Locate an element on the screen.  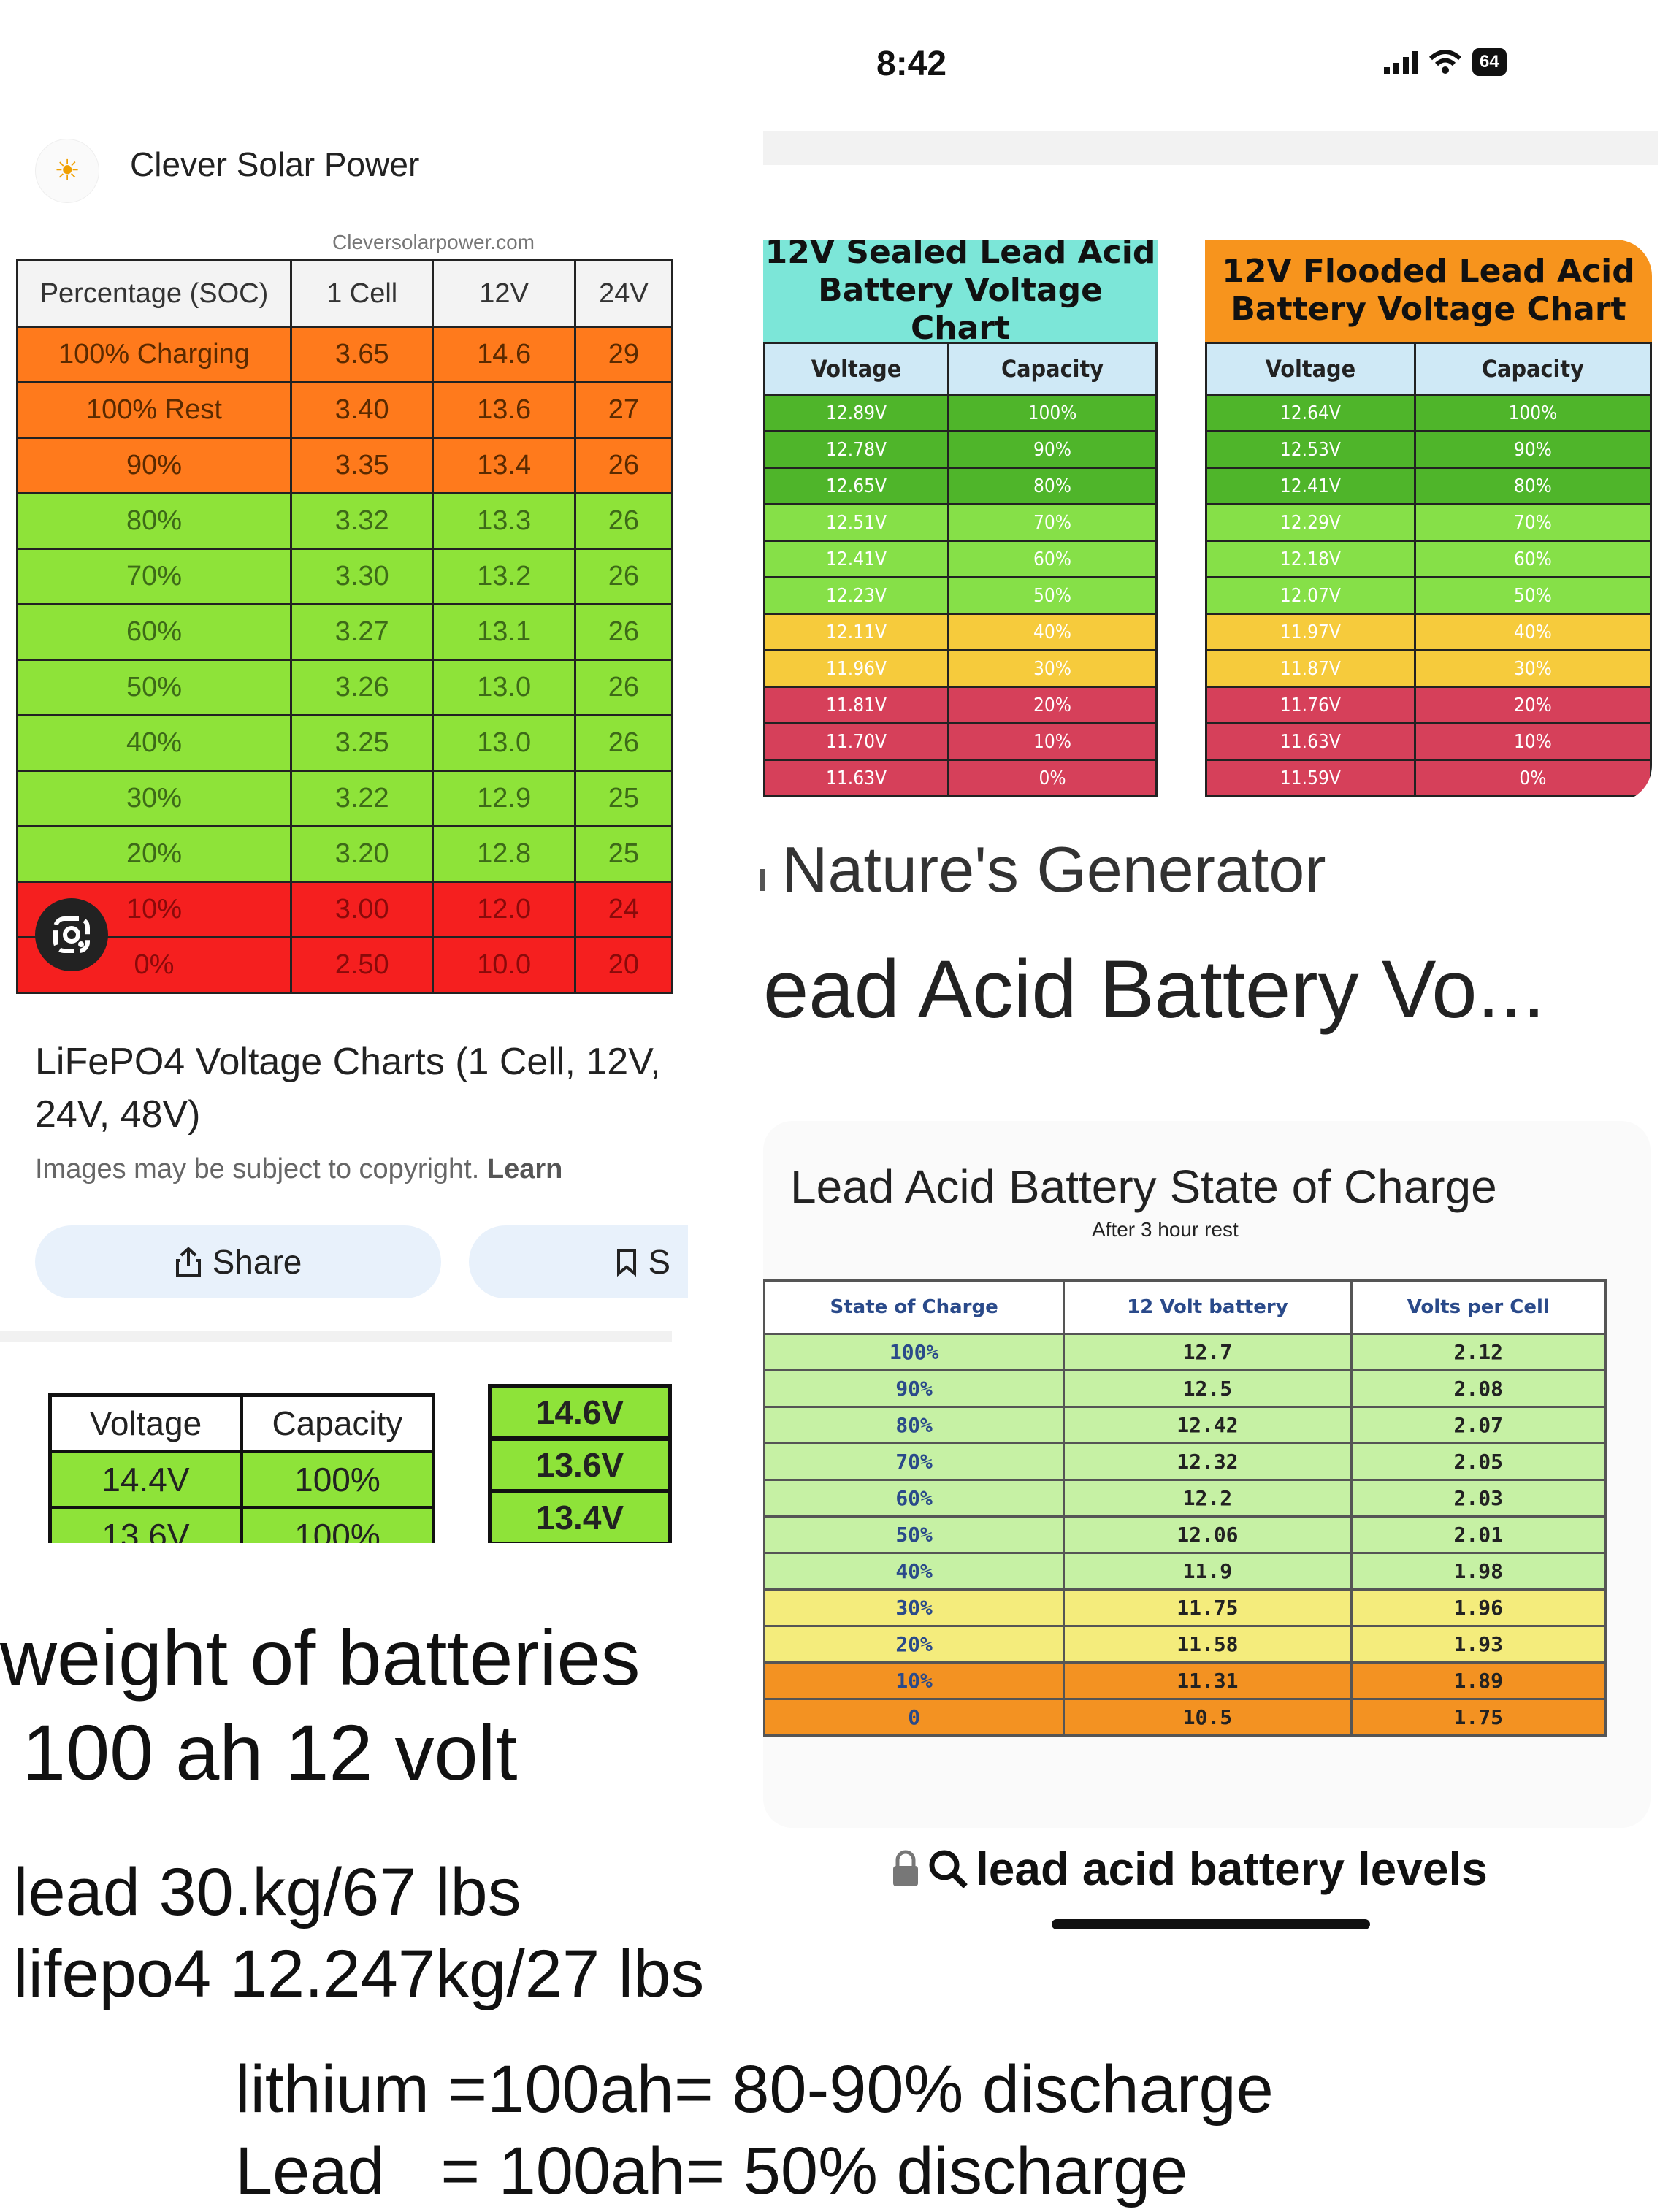
learn-more-link: Learn is located at coordinates (524, 1169).